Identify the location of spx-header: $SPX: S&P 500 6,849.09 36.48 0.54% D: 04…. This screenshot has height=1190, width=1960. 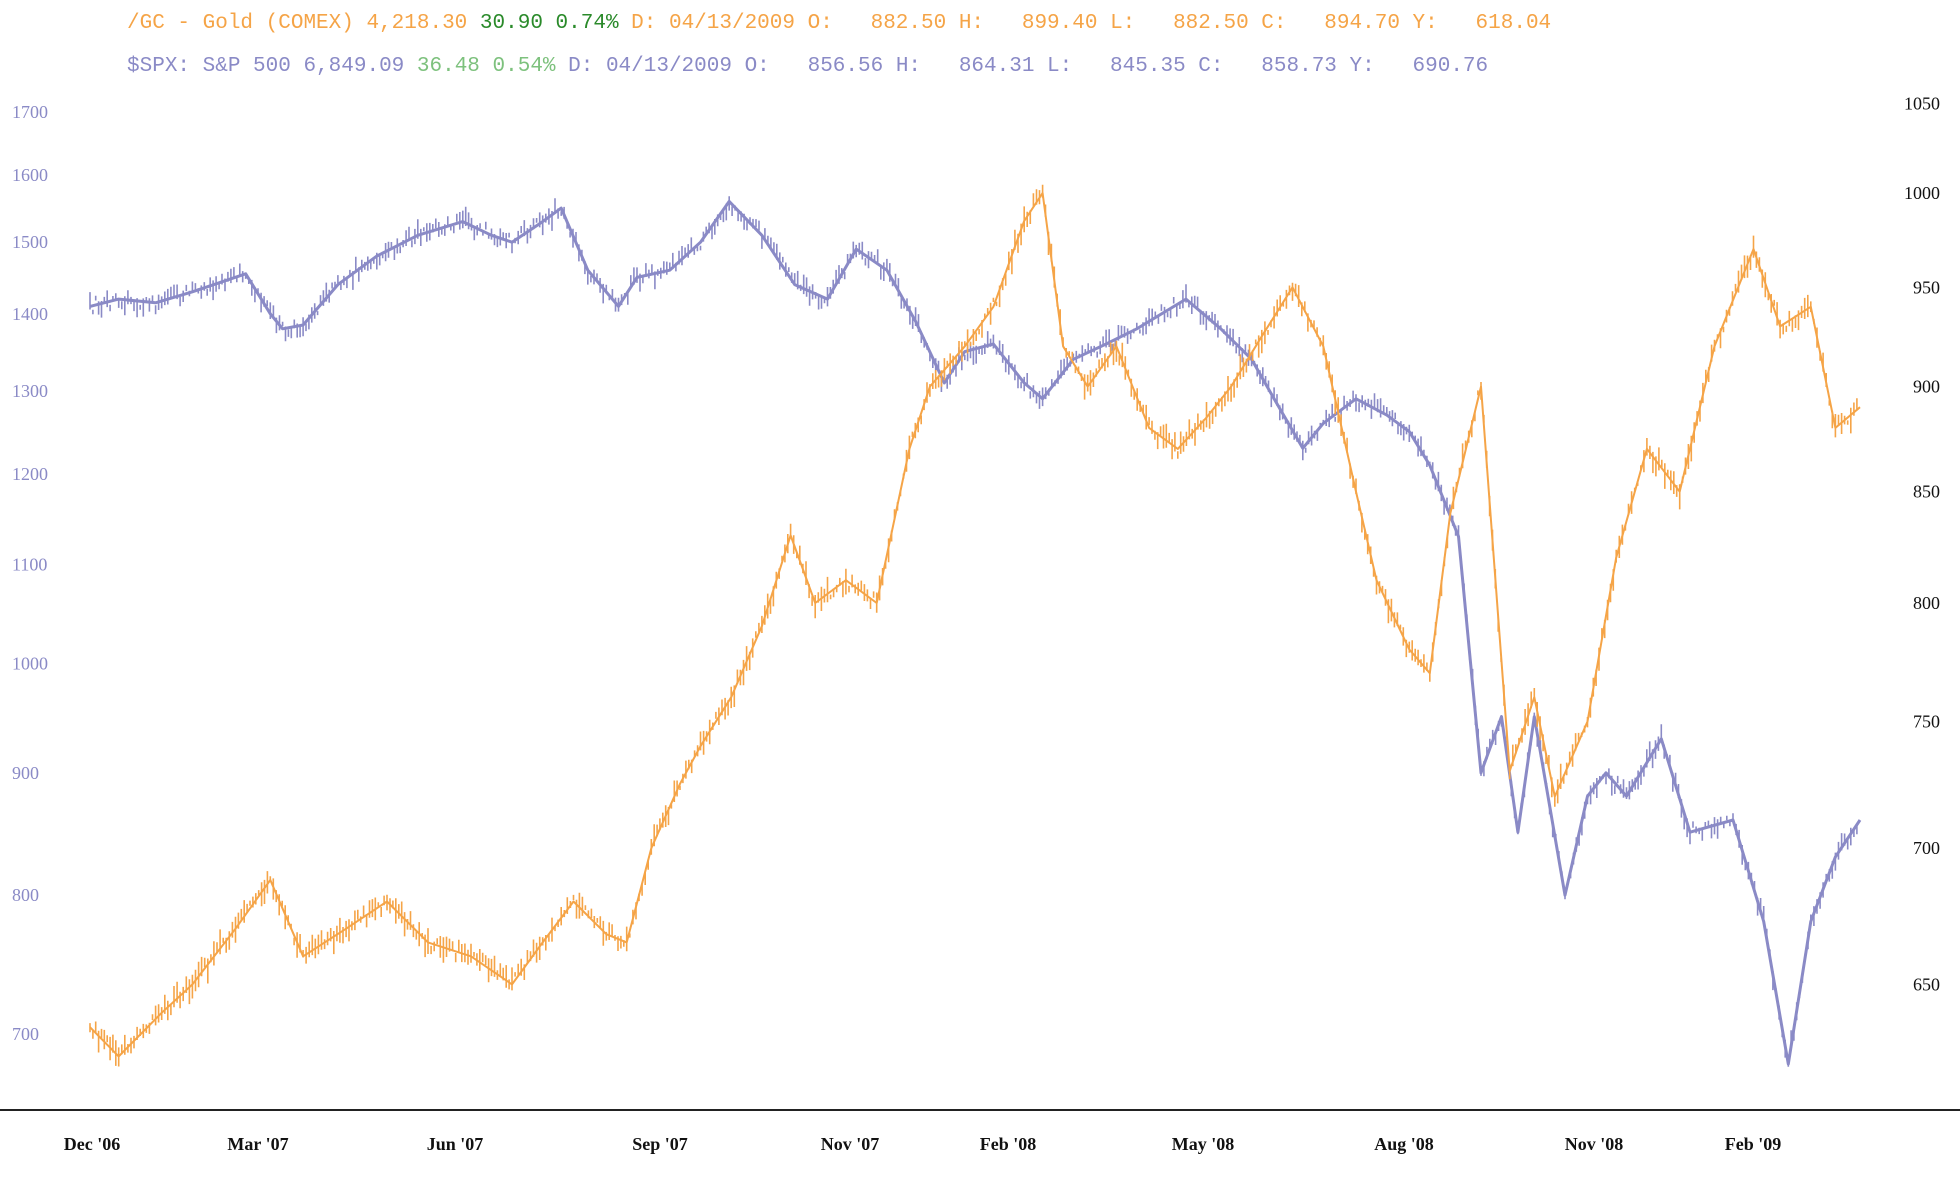
(795, 66).